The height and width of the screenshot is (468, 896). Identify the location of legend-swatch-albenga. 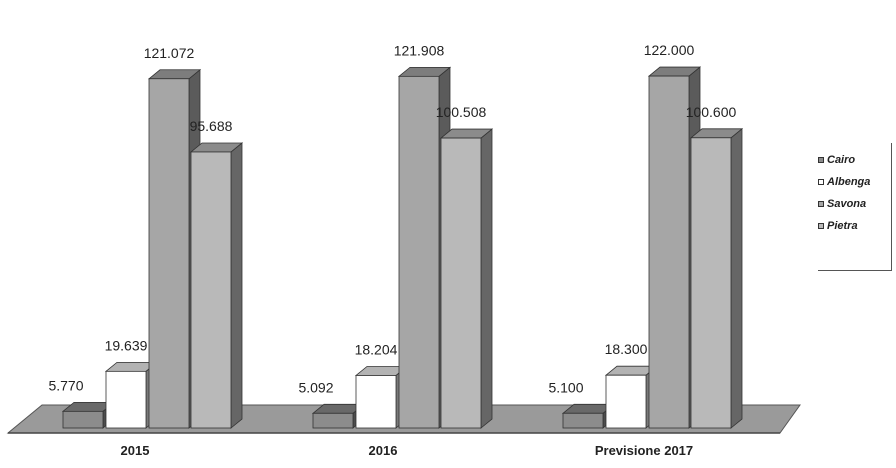
(821, 182).